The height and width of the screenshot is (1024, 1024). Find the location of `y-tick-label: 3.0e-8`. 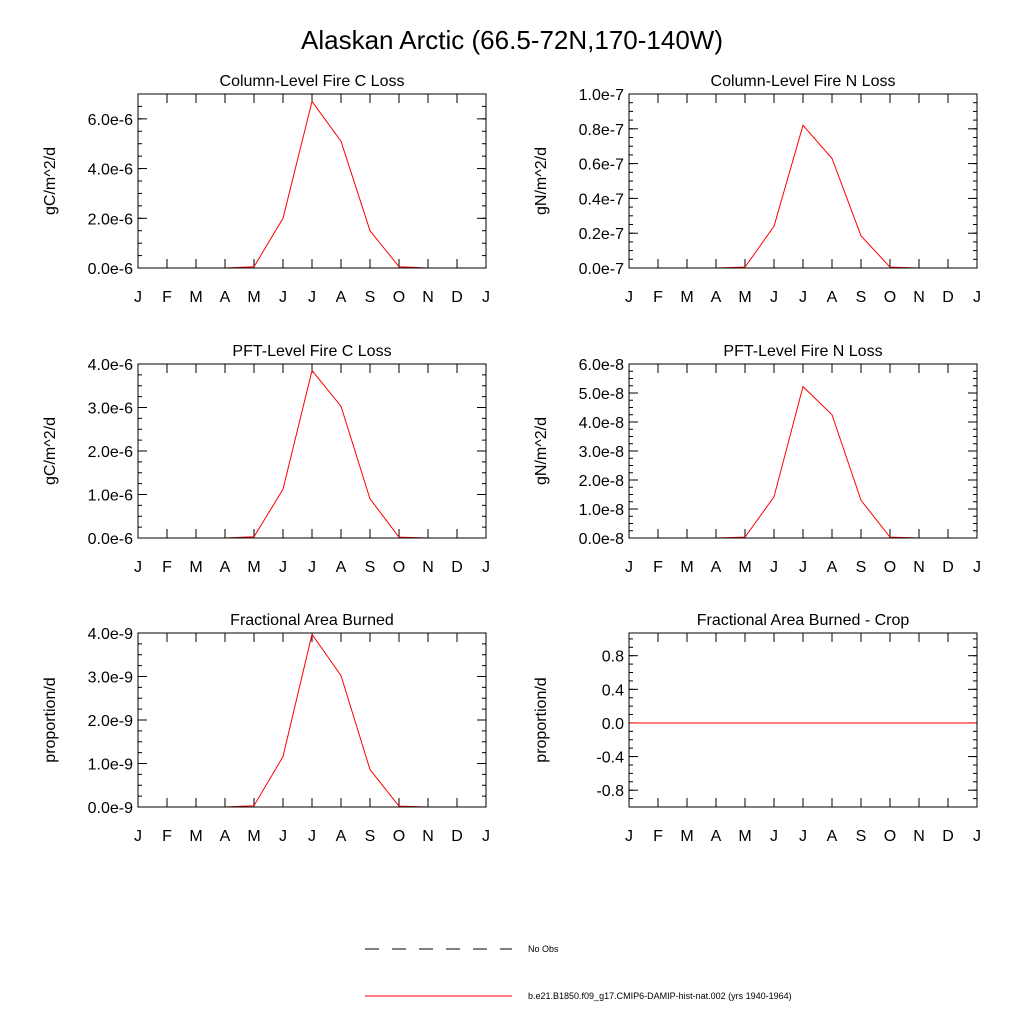

y-tick-label: 3.0e-8 is located at coordinates (601, 452).